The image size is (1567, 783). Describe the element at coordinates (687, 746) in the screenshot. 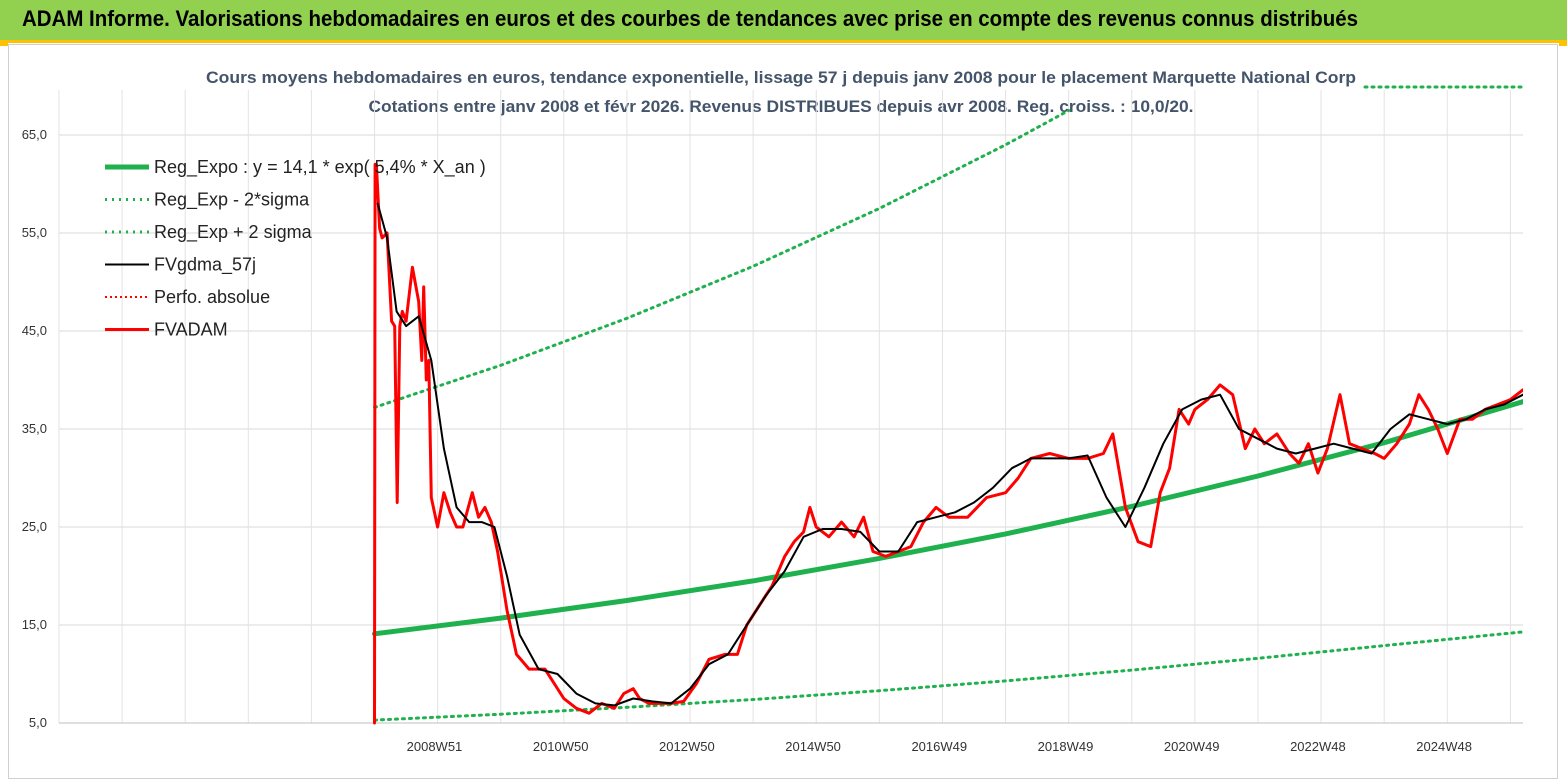

I see `x-tick-label: 2012W50` at that location.